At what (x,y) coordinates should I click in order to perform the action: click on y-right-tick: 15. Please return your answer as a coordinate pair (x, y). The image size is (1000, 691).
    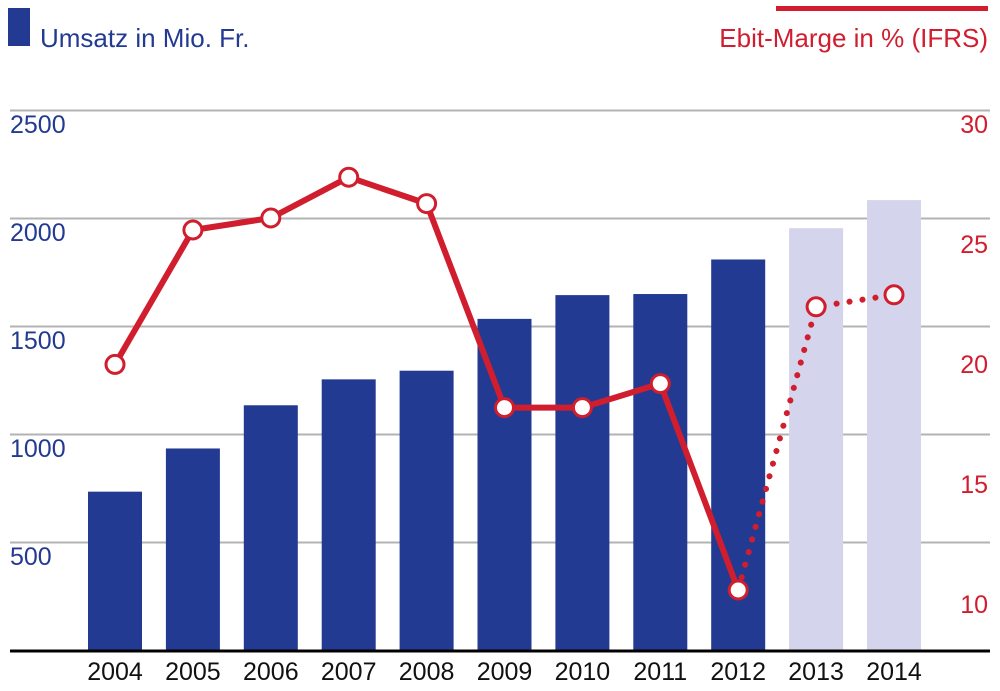
    Looking at the image, I should click on (974, 485).